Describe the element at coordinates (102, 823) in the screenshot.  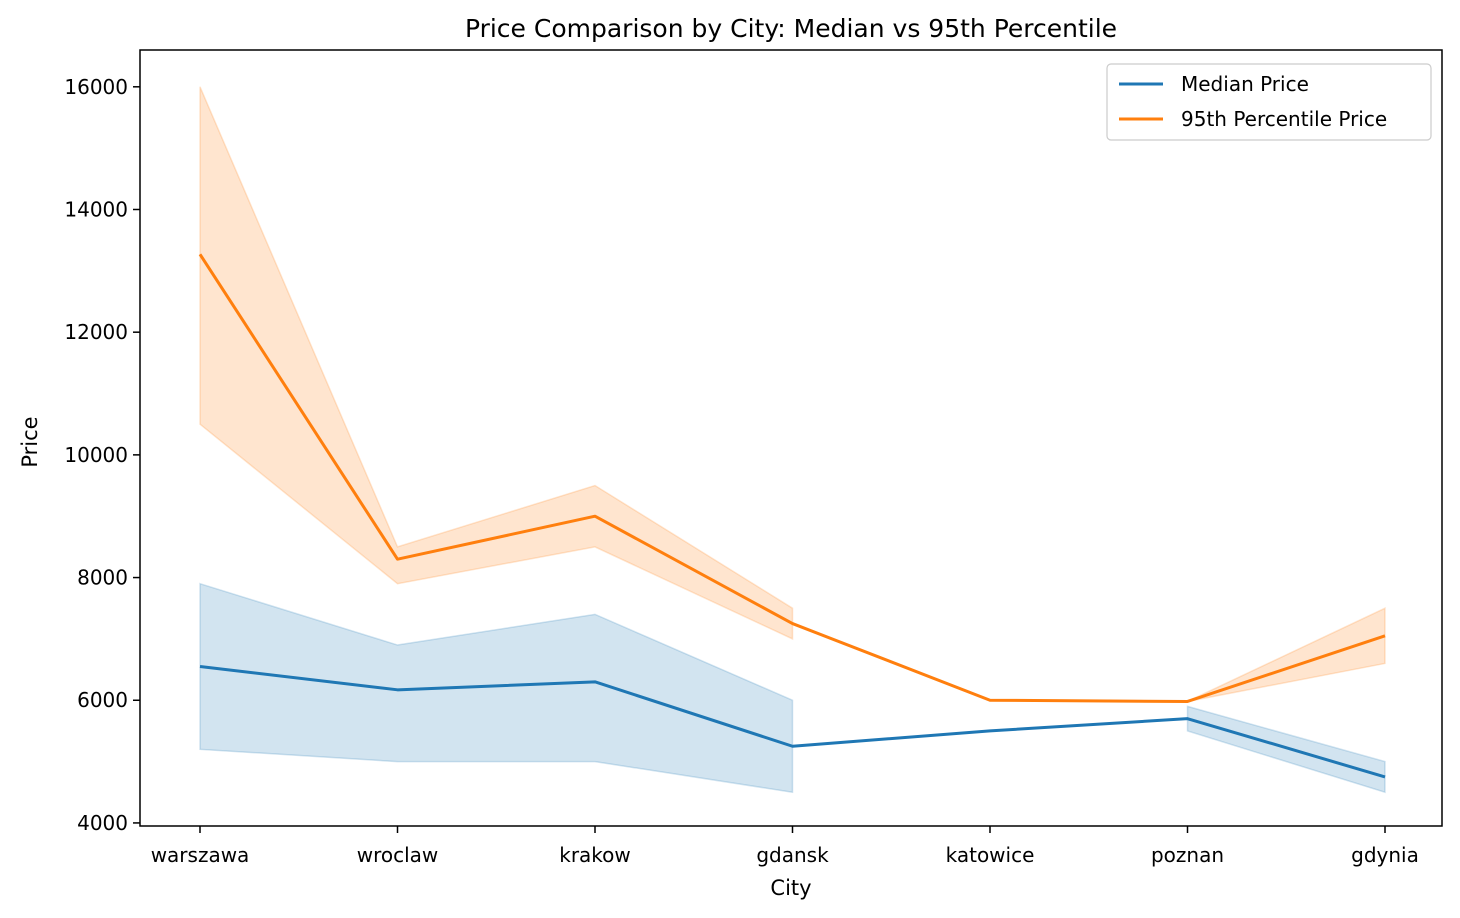
I see `y-tick-label-4000: 4000` at that location.